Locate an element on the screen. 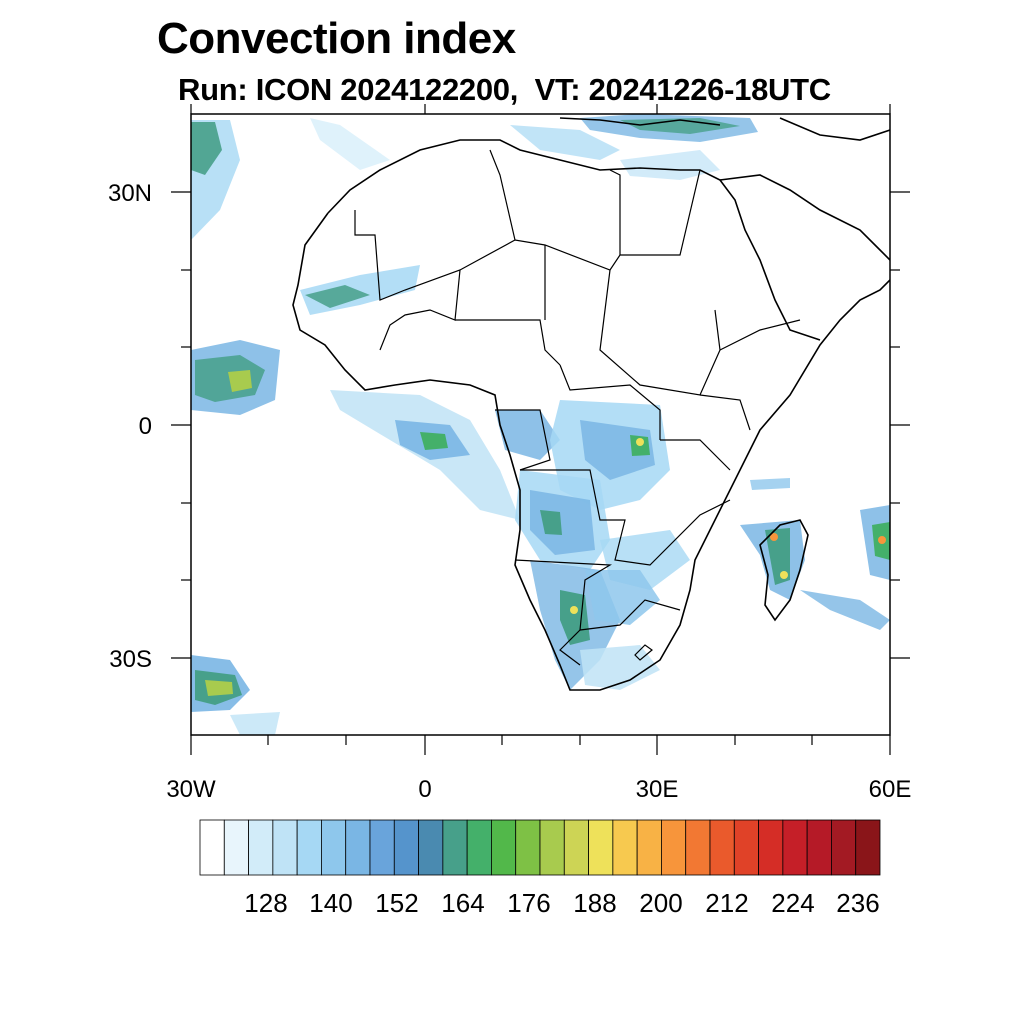 The height and width of the screenshot is (1024, 1024). colorbar-labels: 128 140 152 164 176 188 200 212 224 236 is located at coordinates (561, 903).